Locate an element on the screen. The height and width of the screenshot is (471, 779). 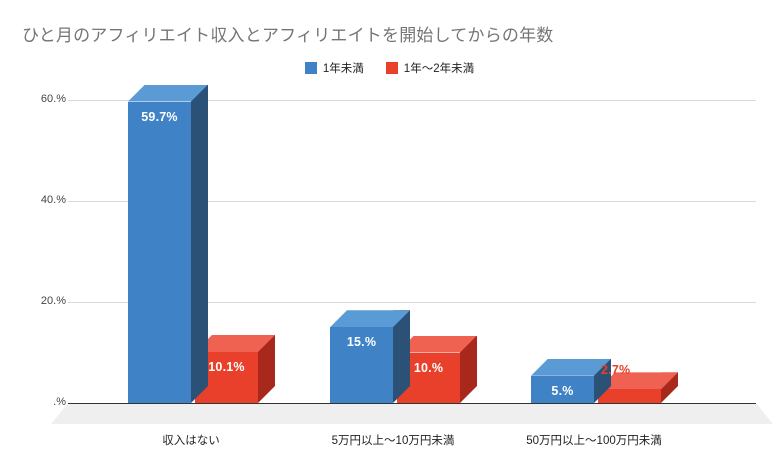
legend-item-series-2: 1年〜2年未満 is located at coordinates (430, 68).